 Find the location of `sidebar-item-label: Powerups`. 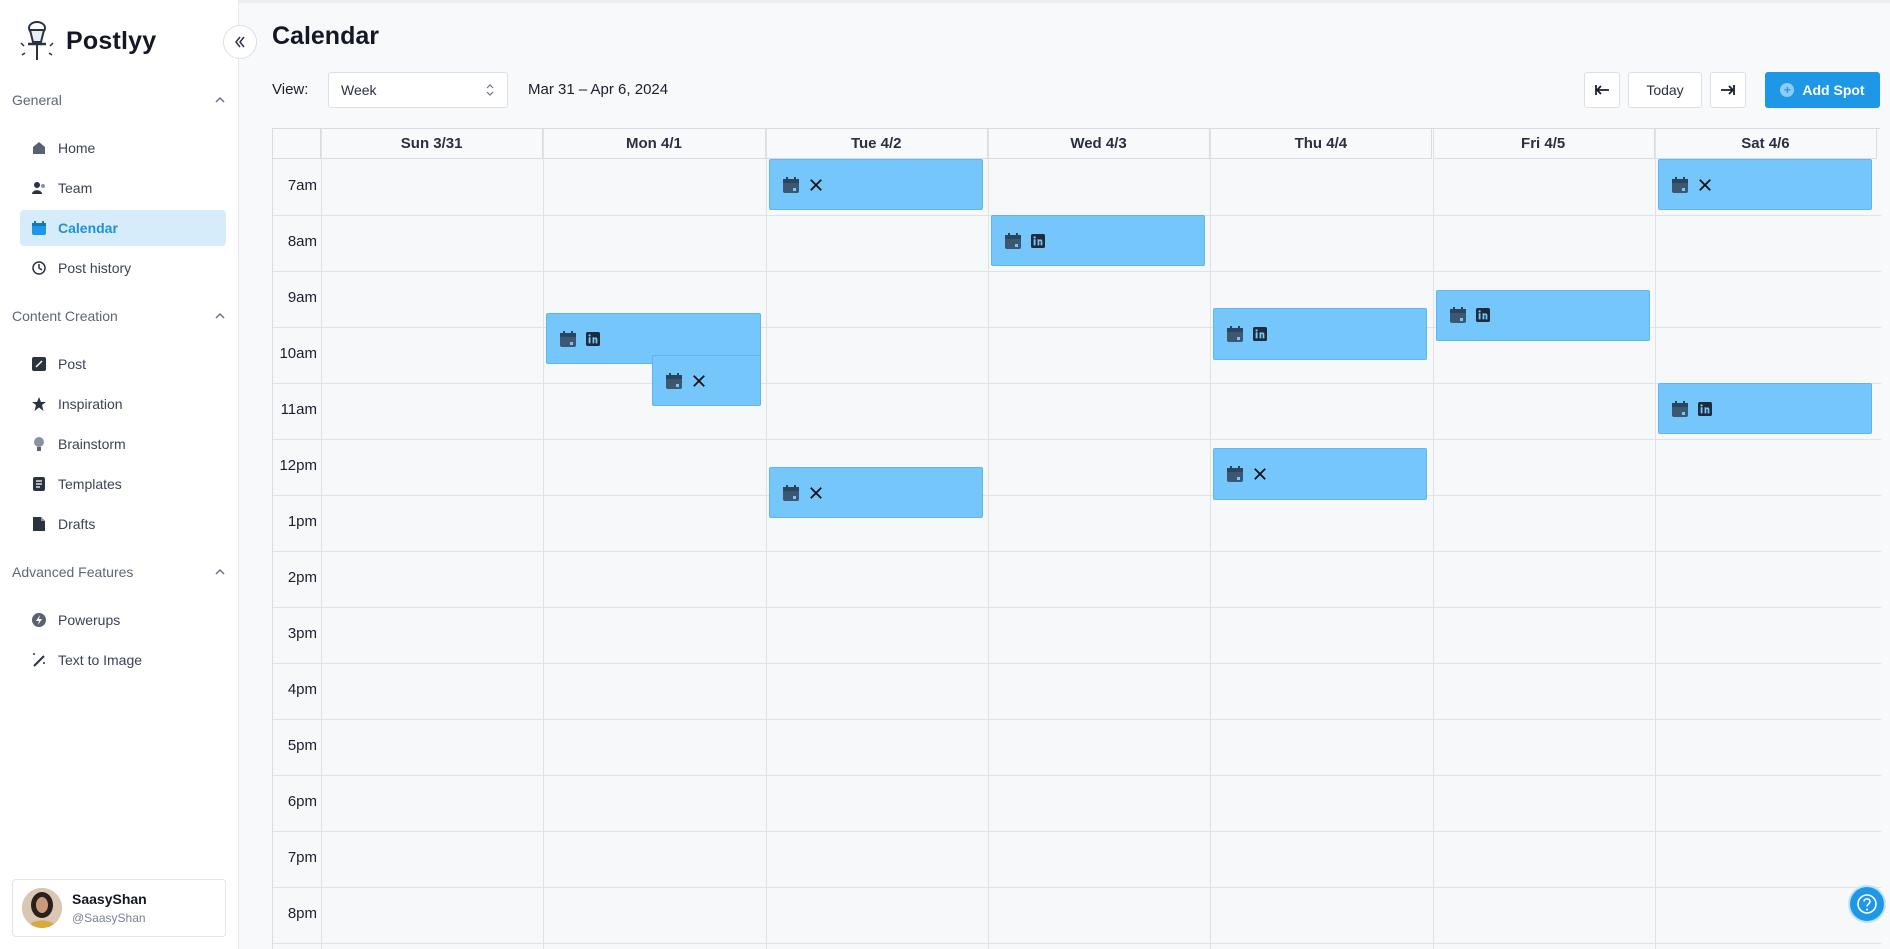

sidebar-item-label: Powerups is located at coordinates (89, 620).